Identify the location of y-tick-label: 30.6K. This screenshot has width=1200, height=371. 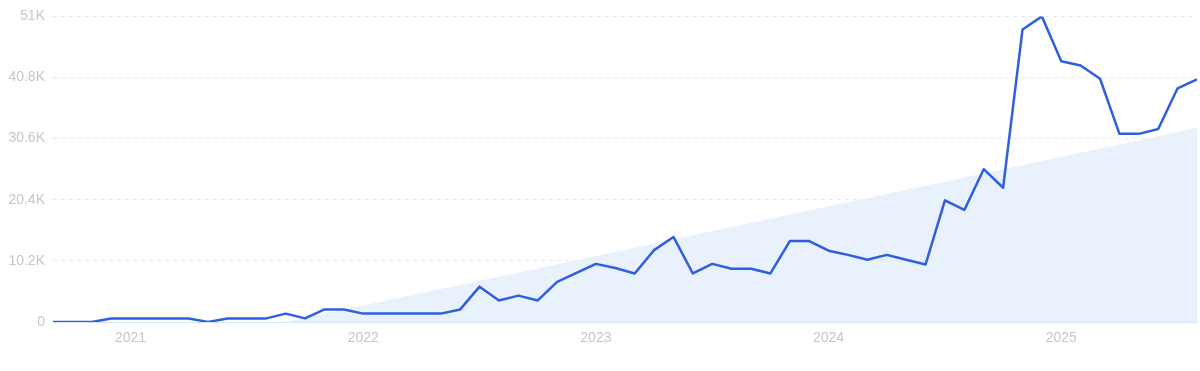
(27, 137).